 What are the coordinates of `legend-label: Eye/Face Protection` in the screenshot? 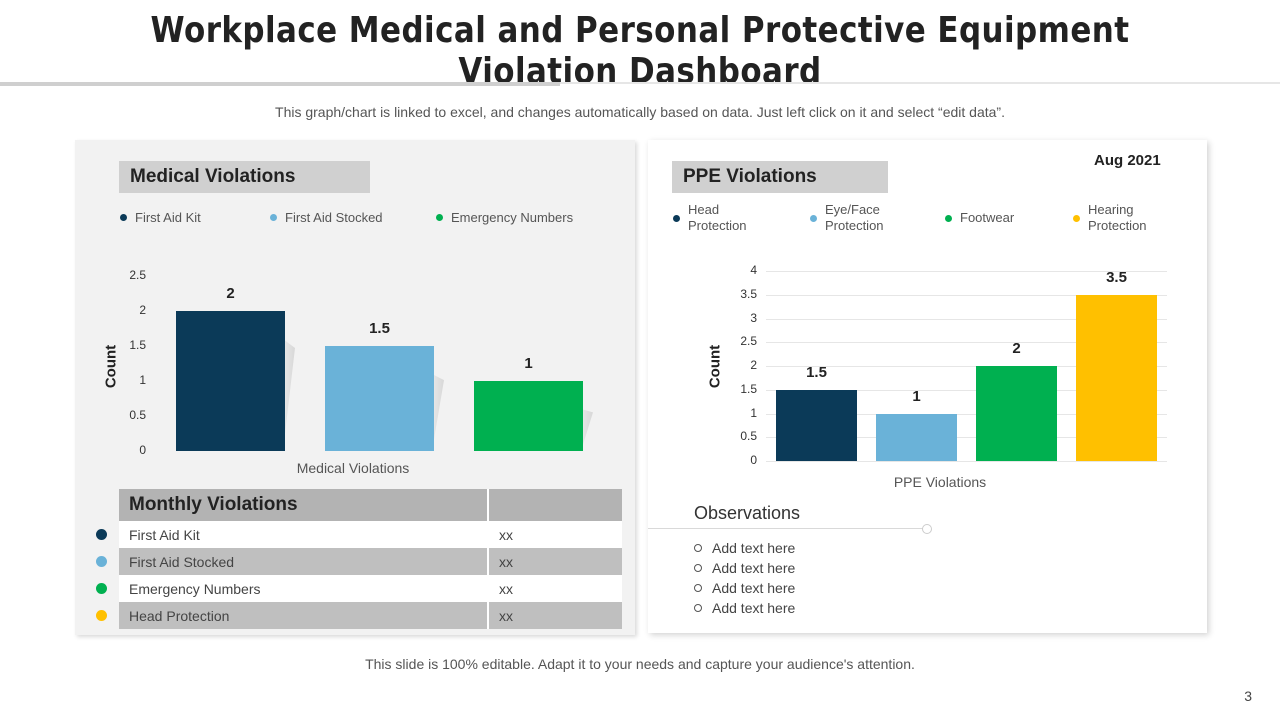 It's located at (854, 218).